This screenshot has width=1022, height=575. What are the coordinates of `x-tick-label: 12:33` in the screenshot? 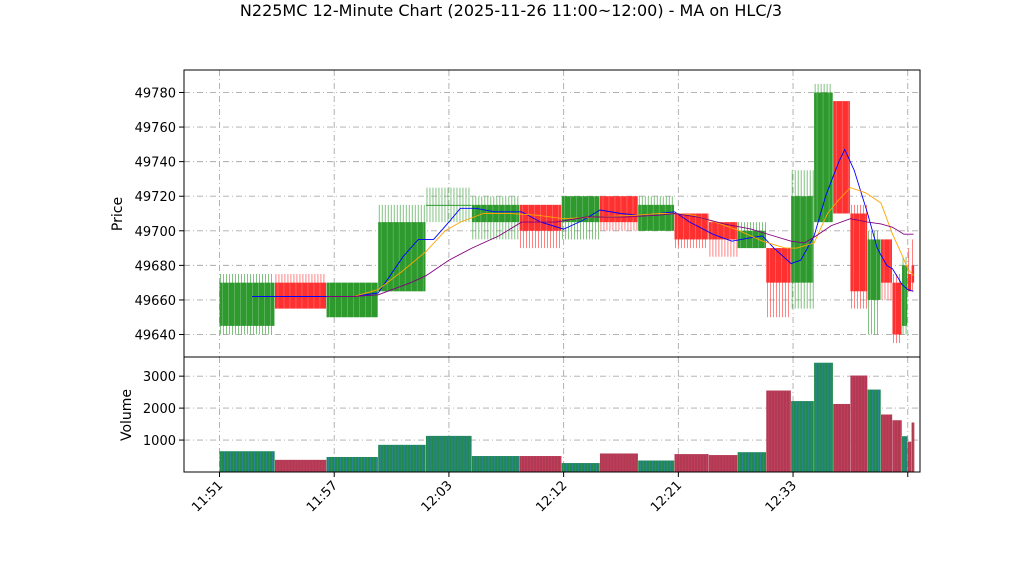 It's located at (781, 496).